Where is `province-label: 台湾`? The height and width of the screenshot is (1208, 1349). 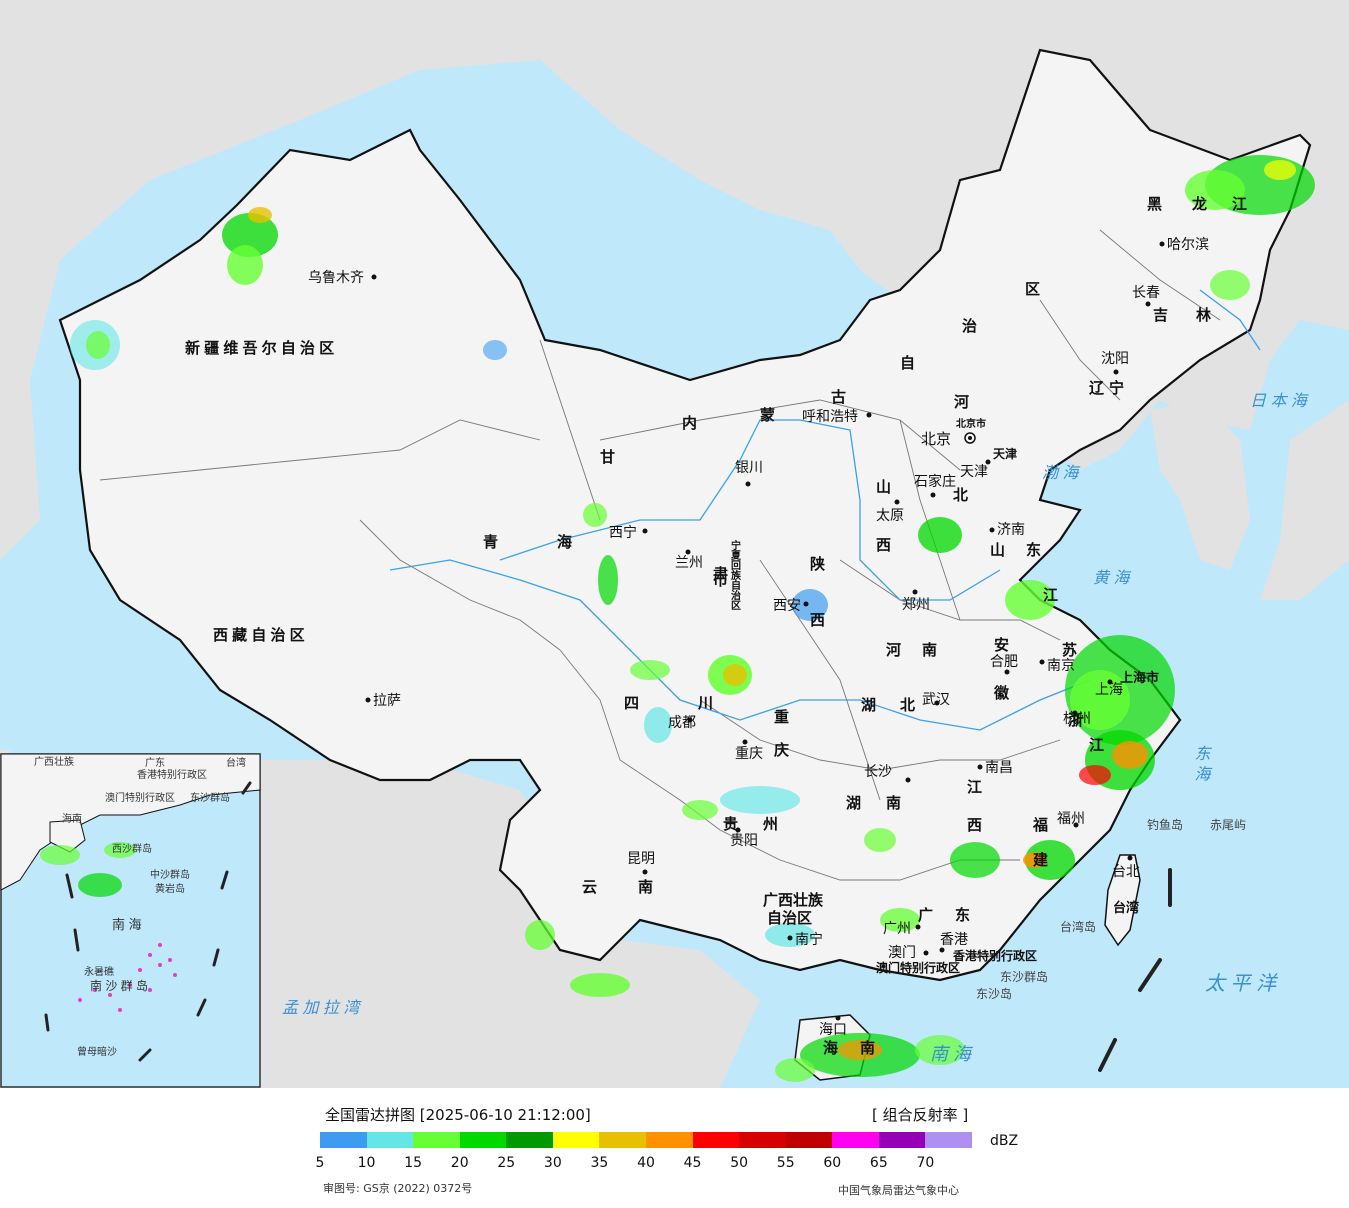
province-label: 台湾 is located at coordinates (1126, 907).